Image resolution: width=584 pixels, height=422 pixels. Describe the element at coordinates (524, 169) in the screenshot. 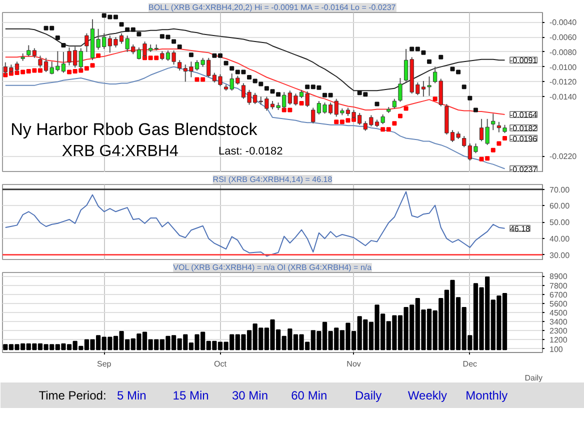

I see `data-label: -0.0237` at that location.